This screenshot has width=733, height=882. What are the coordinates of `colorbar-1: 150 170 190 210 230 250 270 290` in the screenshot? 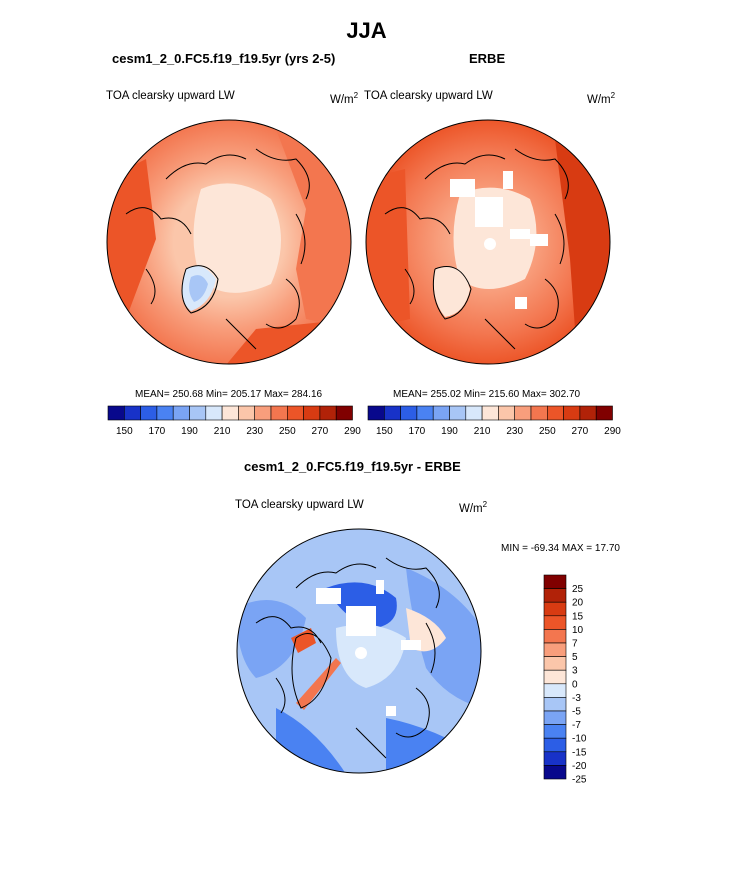 It's located at (234, 421).